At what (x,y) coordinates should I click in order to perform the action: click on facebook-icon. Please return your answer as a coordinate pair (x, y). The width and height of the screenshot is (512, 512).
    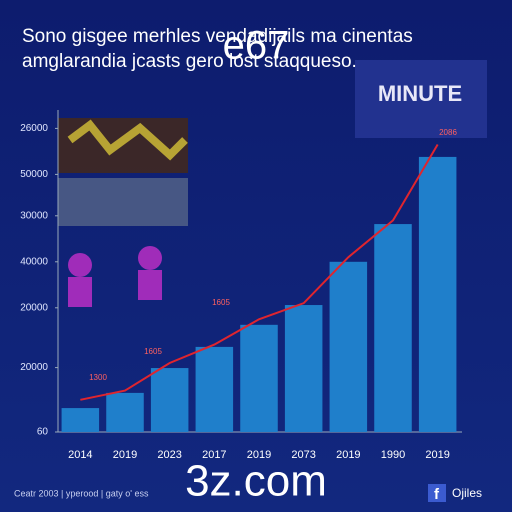
    Looking at the image, I should click on (437, 493).